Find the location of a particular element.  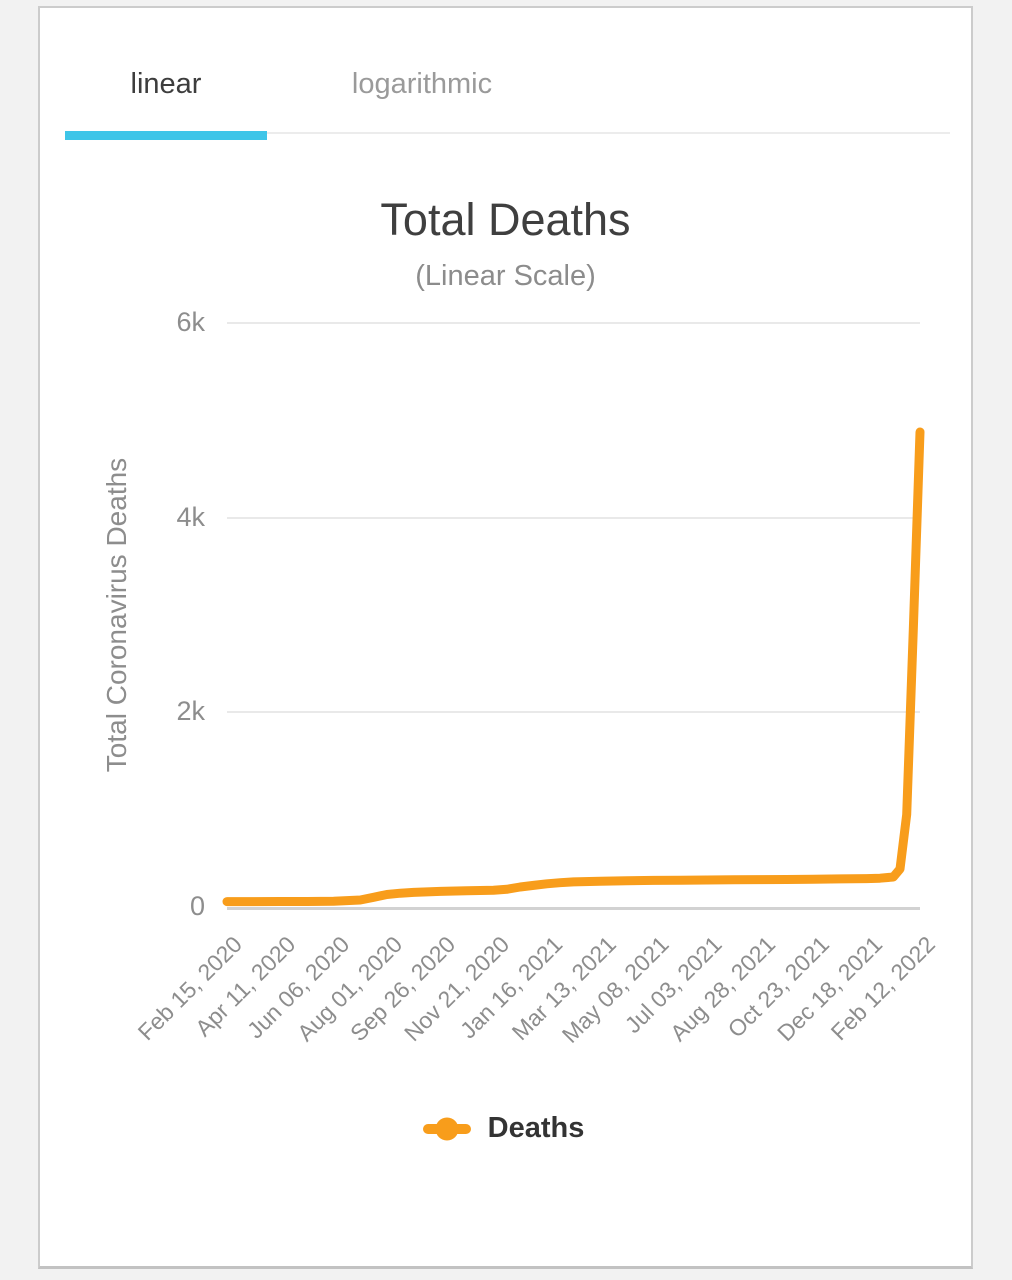

legend-marker-dot-icon is located at coordinates (447, 1128).